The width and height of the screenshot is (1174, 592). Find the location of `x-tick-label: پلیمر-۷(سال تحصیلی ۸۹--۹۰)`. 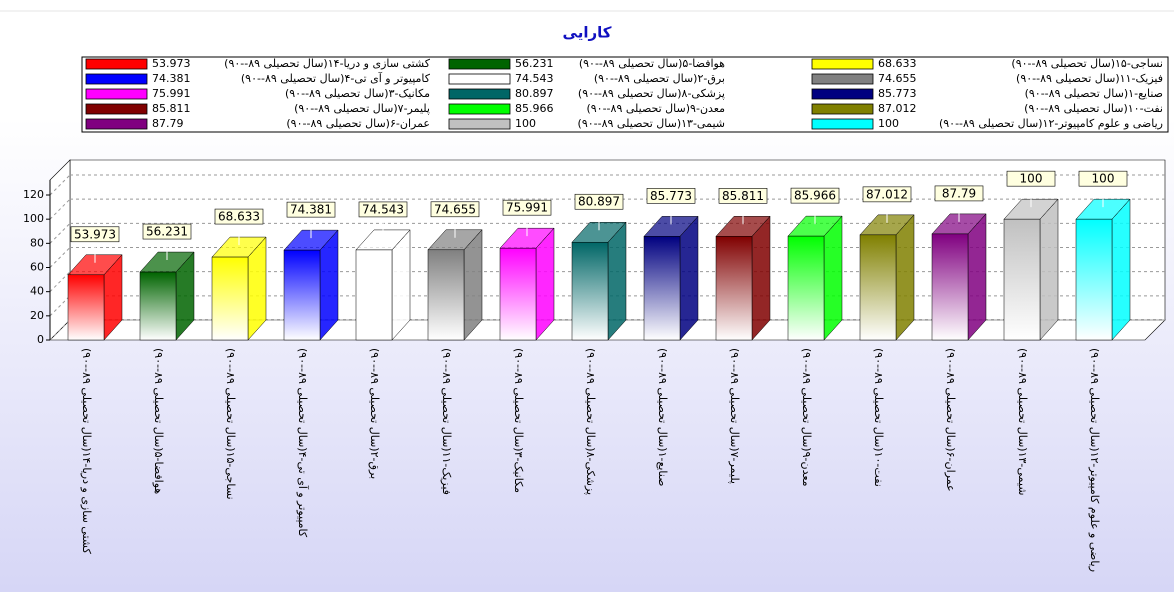

x-tick-label: پلیمر-۷(سال تحصیلی ۸۹--۹۰) is located at coordinates (734, 416).